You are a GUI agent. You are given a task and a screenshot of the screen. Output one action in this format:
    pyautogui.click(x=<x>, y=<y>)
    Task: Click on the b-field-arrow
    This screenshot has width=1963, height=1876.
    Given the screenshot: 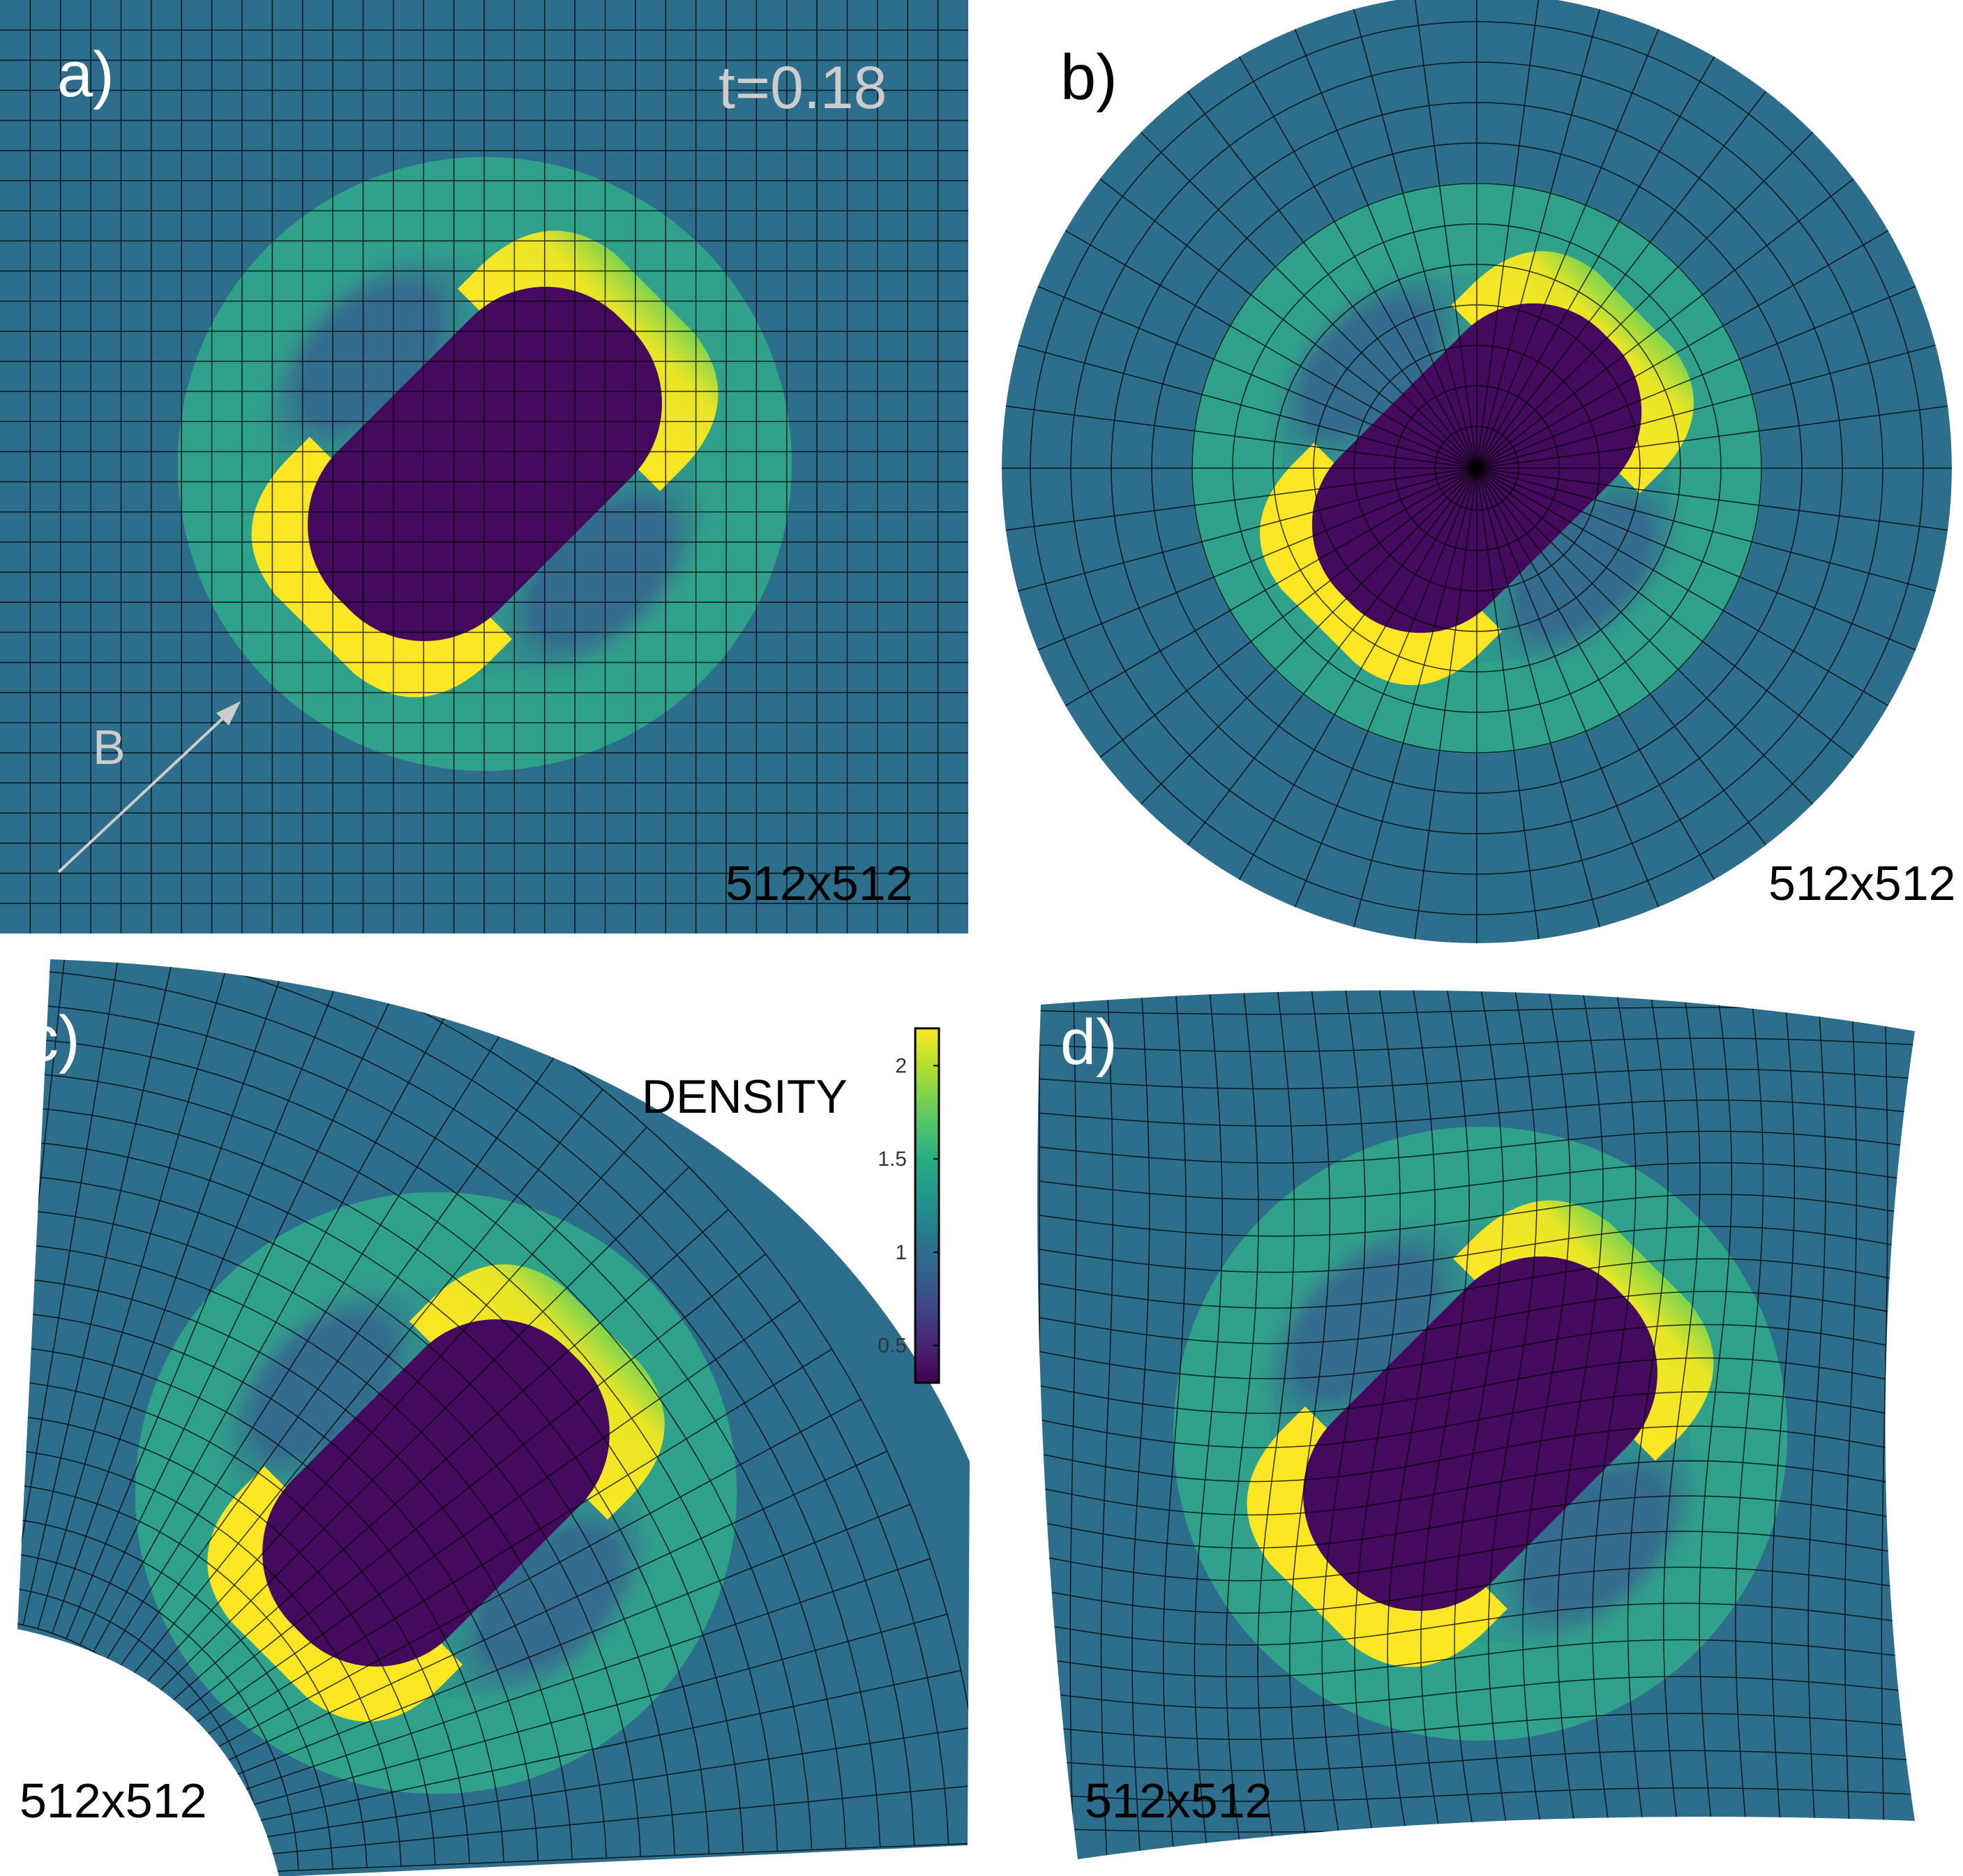 What is the action you would take?
    pyautogui.click(x=146, y=790)
    